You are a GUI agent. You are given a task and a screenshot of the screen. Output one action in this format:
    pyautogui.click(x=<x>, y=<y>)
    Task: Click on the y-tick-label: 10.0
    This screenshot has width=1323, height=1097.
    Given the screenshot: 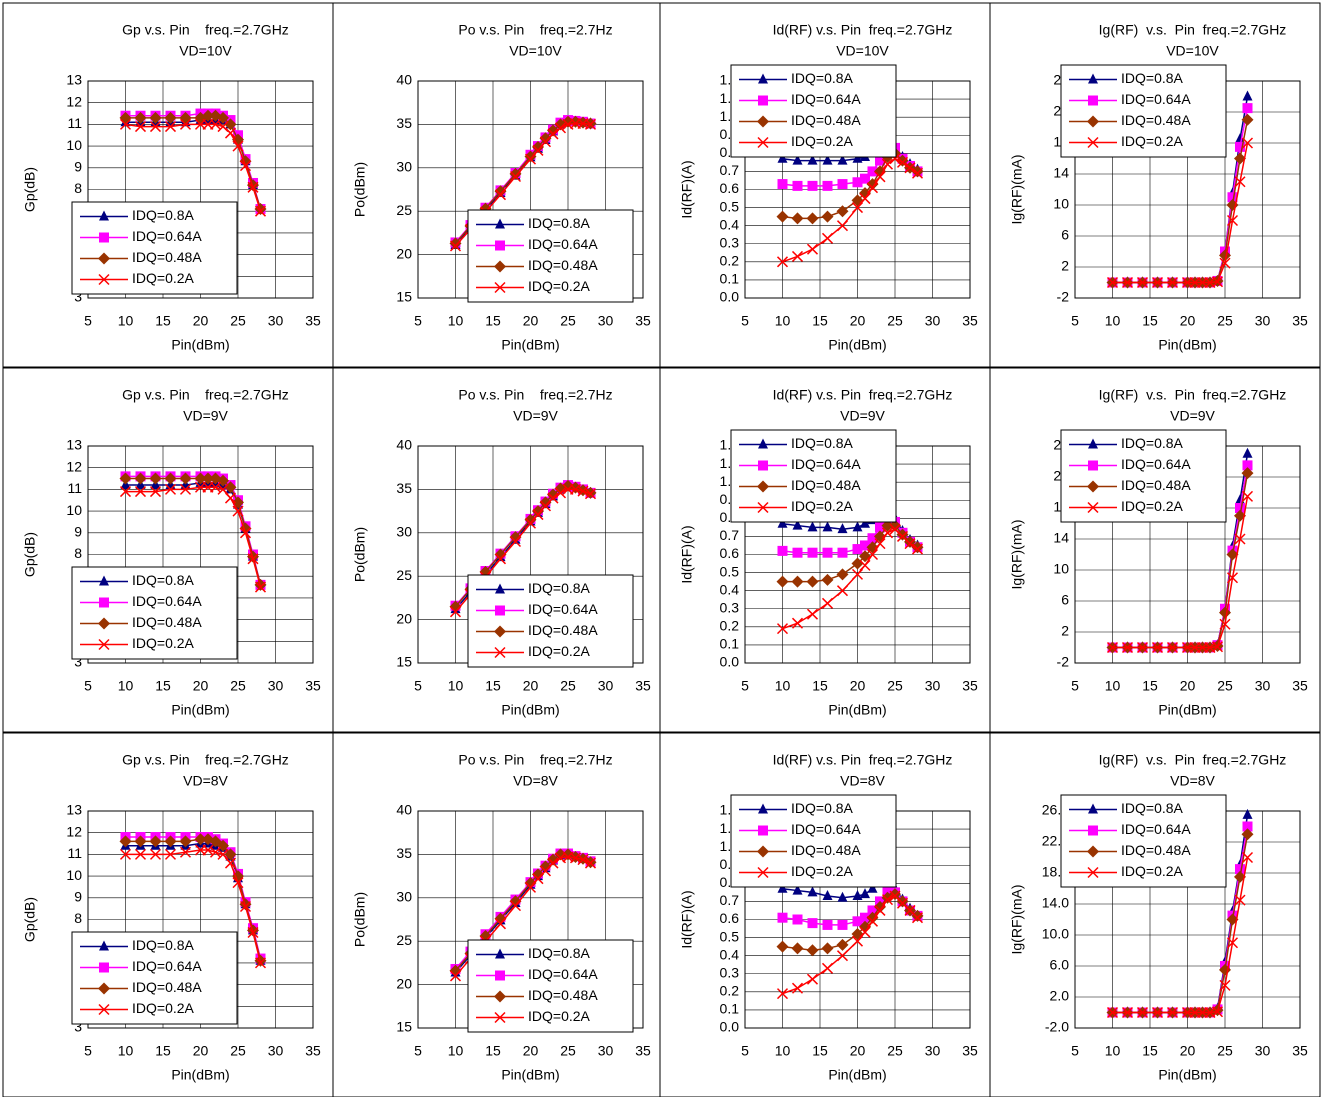 What is the action you would take?
    pyautogui.click(x=1055, y=934)
    